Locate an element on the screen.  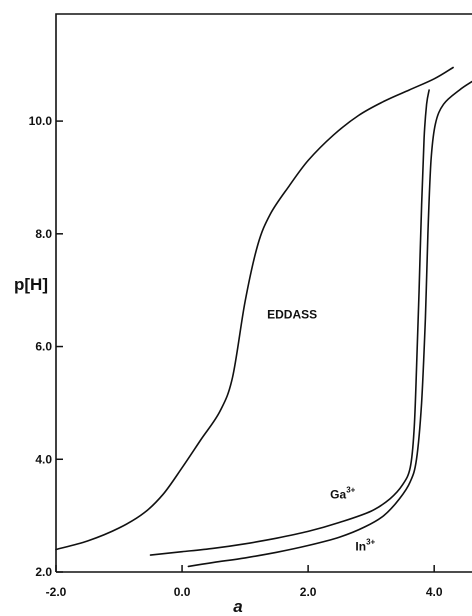
annotation-eddass: EDDASS is located at coordinates (292, 314).